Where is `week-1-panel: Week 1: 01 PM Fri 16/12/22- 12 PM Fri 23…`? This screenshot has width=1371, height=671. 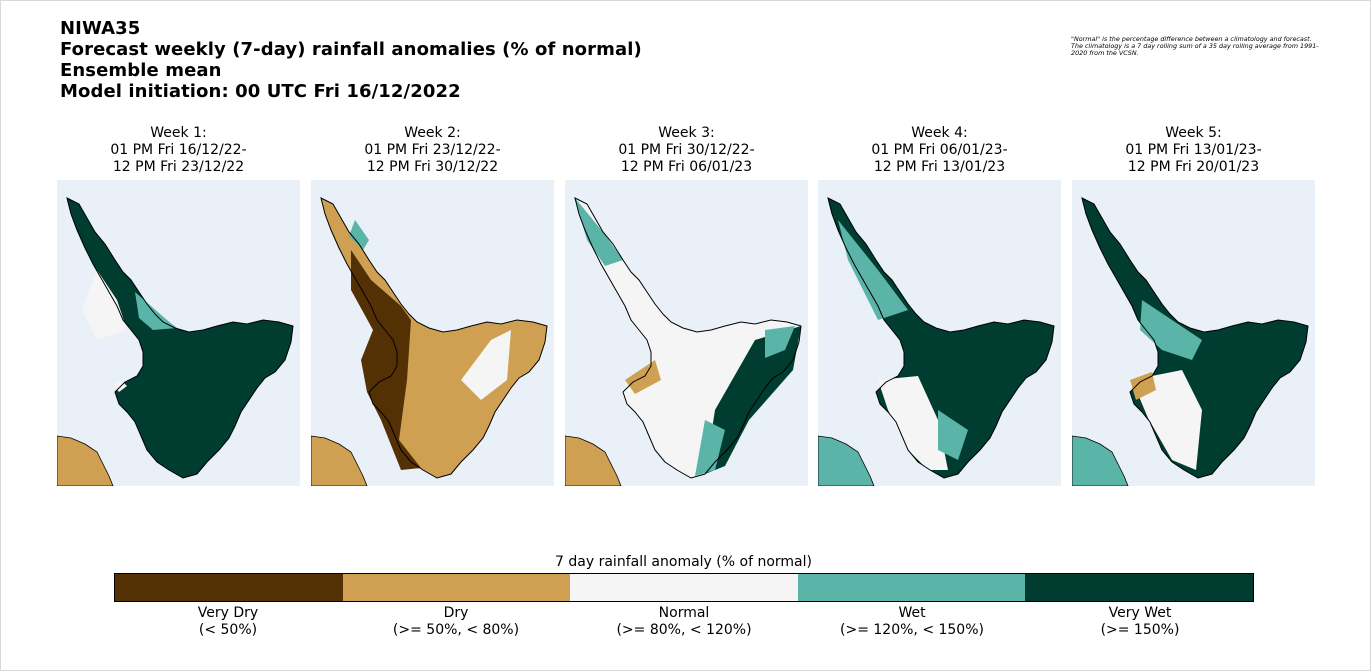 week-1-panel: Week 1: 01 PM Fri 16/12/22- 12 PM Fri 23… is located at coordinates (178, 305).